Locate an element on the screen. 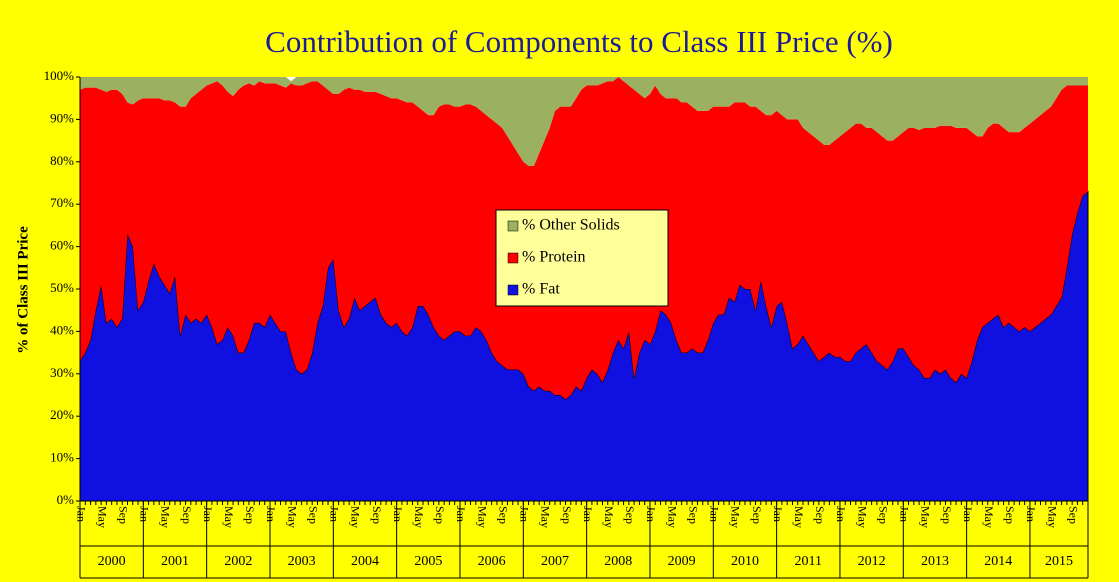 This screenshot has height=582, width=1119. legend-box is located at coordinates (582, 258).